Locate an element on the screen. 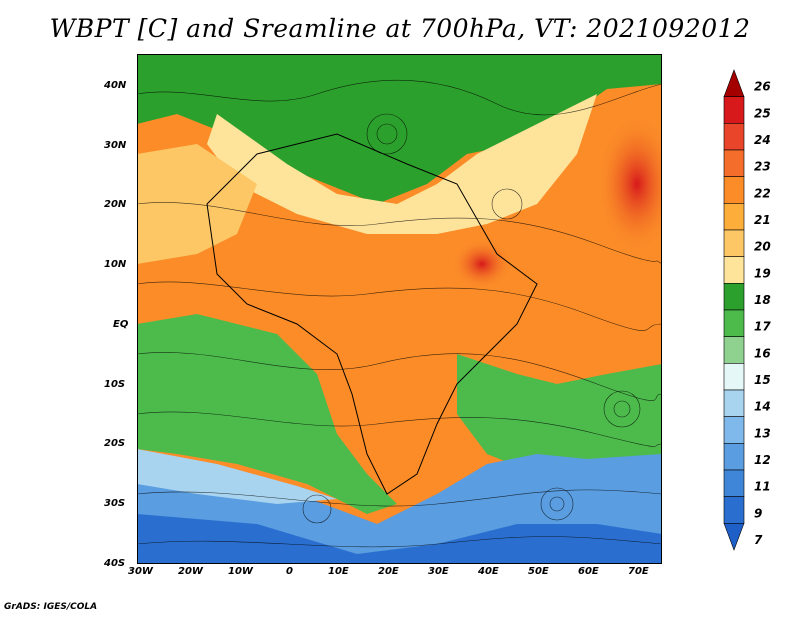 The width and height of the screenshot is (800, 618). lon-label: 10W is located at coordinates (240, 571).